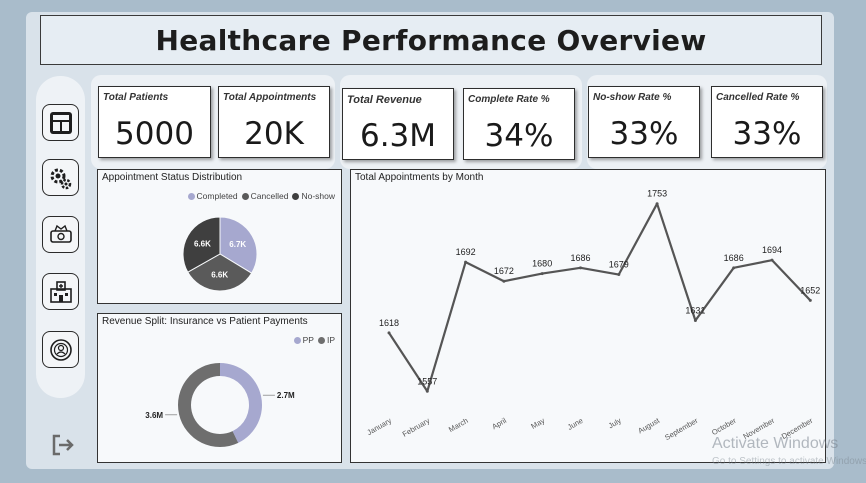  I want to click on money-icon, so click(60, 233).